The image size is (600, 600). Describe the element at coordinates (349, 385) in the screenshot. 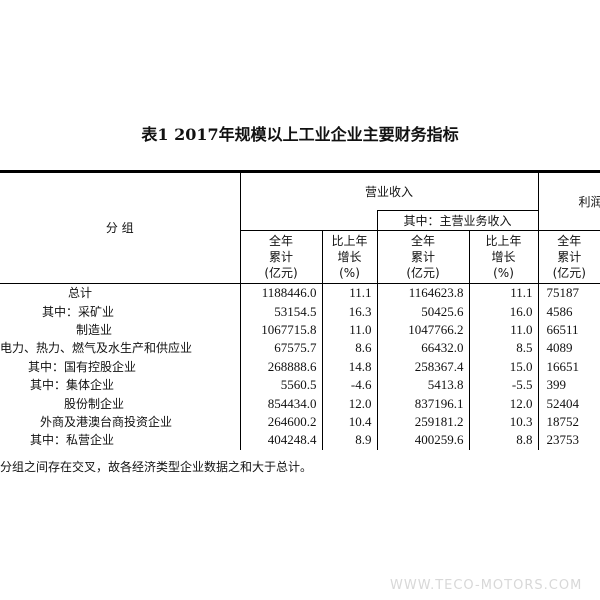

I see `cell-value: -4.6` at that location.